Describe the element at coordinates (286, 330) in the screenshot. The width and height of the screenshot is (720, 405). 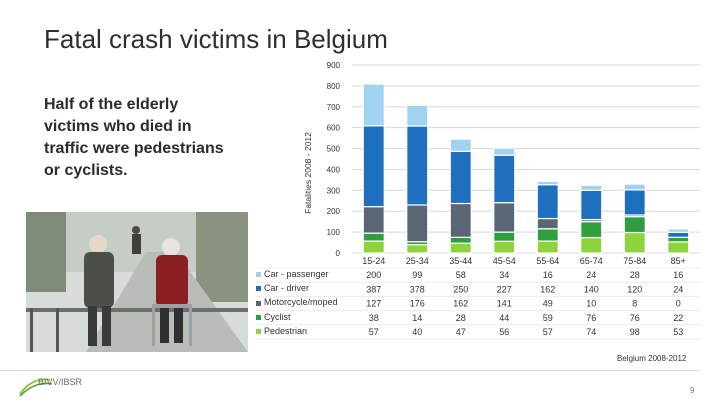
I see `legend-label: Pedestrian` at that location.